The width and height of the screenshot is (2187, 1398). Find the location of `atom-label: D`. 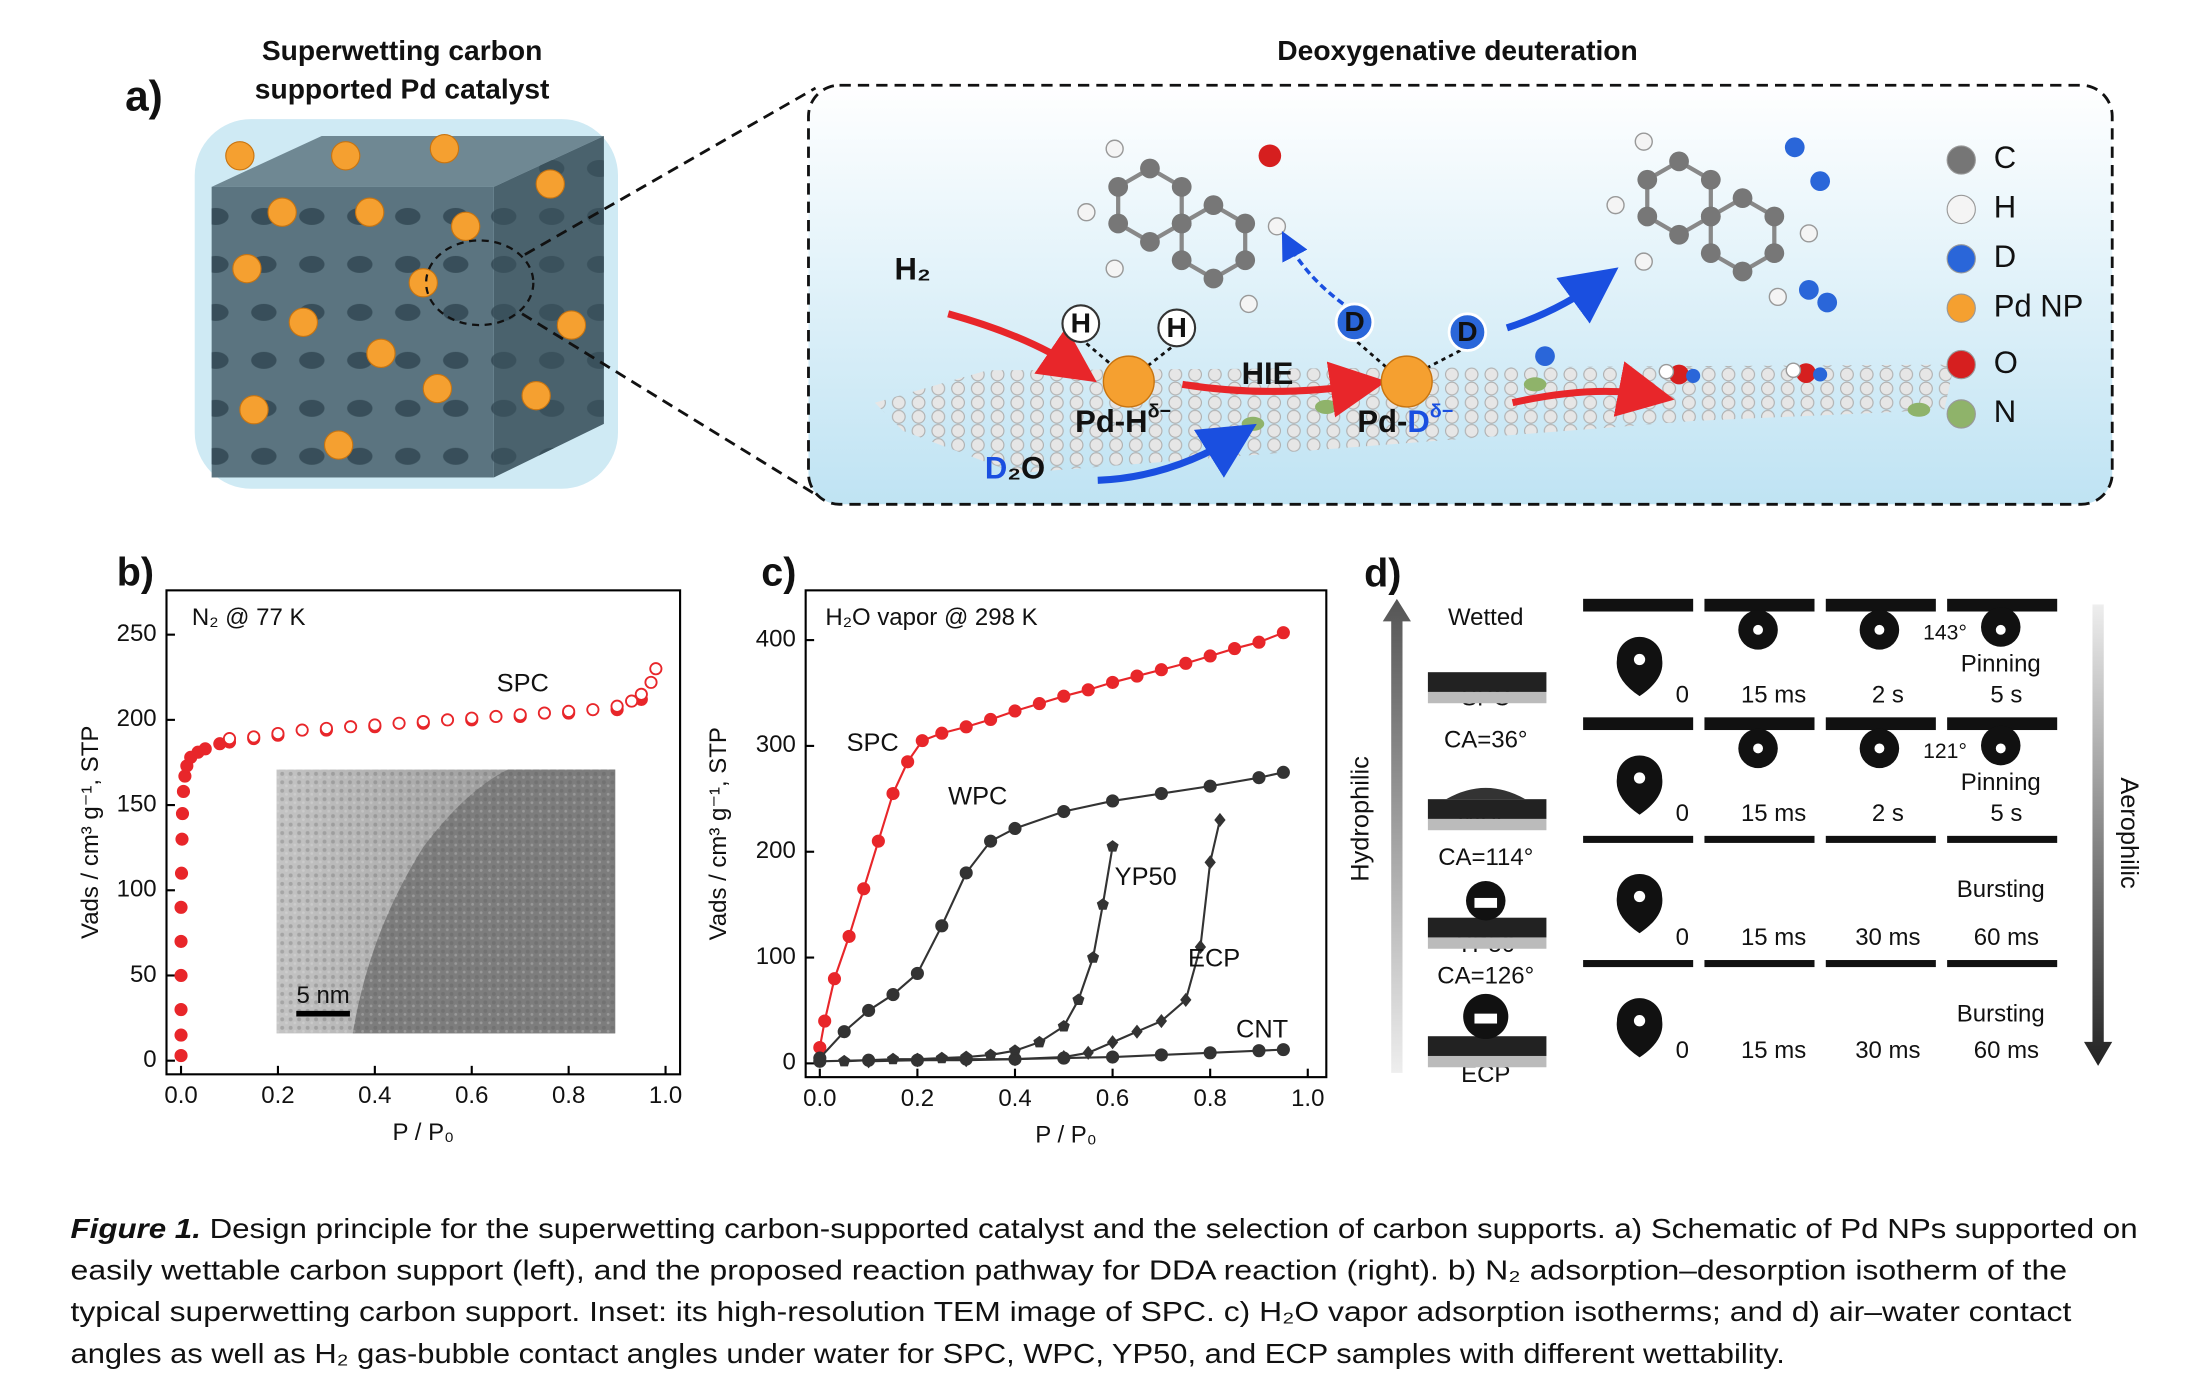

atom-label: D is located at coordinates (1354, 321).